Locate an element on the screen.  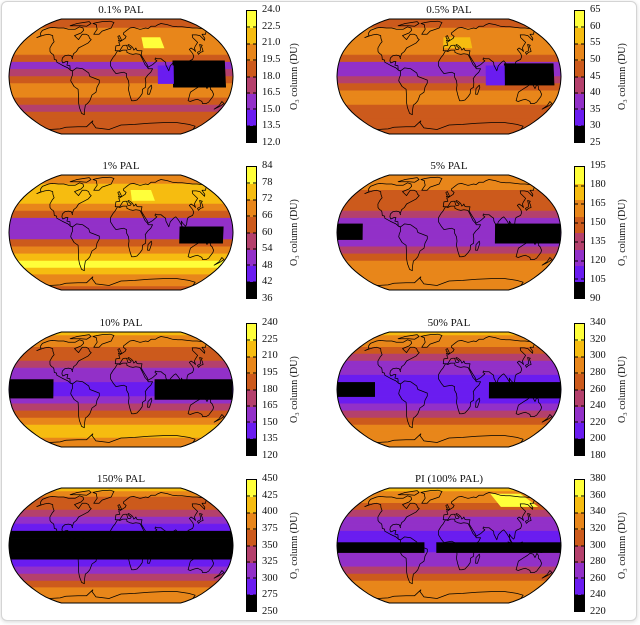
colorbar-tick-label: 42 is located at coordinates (267, 282).